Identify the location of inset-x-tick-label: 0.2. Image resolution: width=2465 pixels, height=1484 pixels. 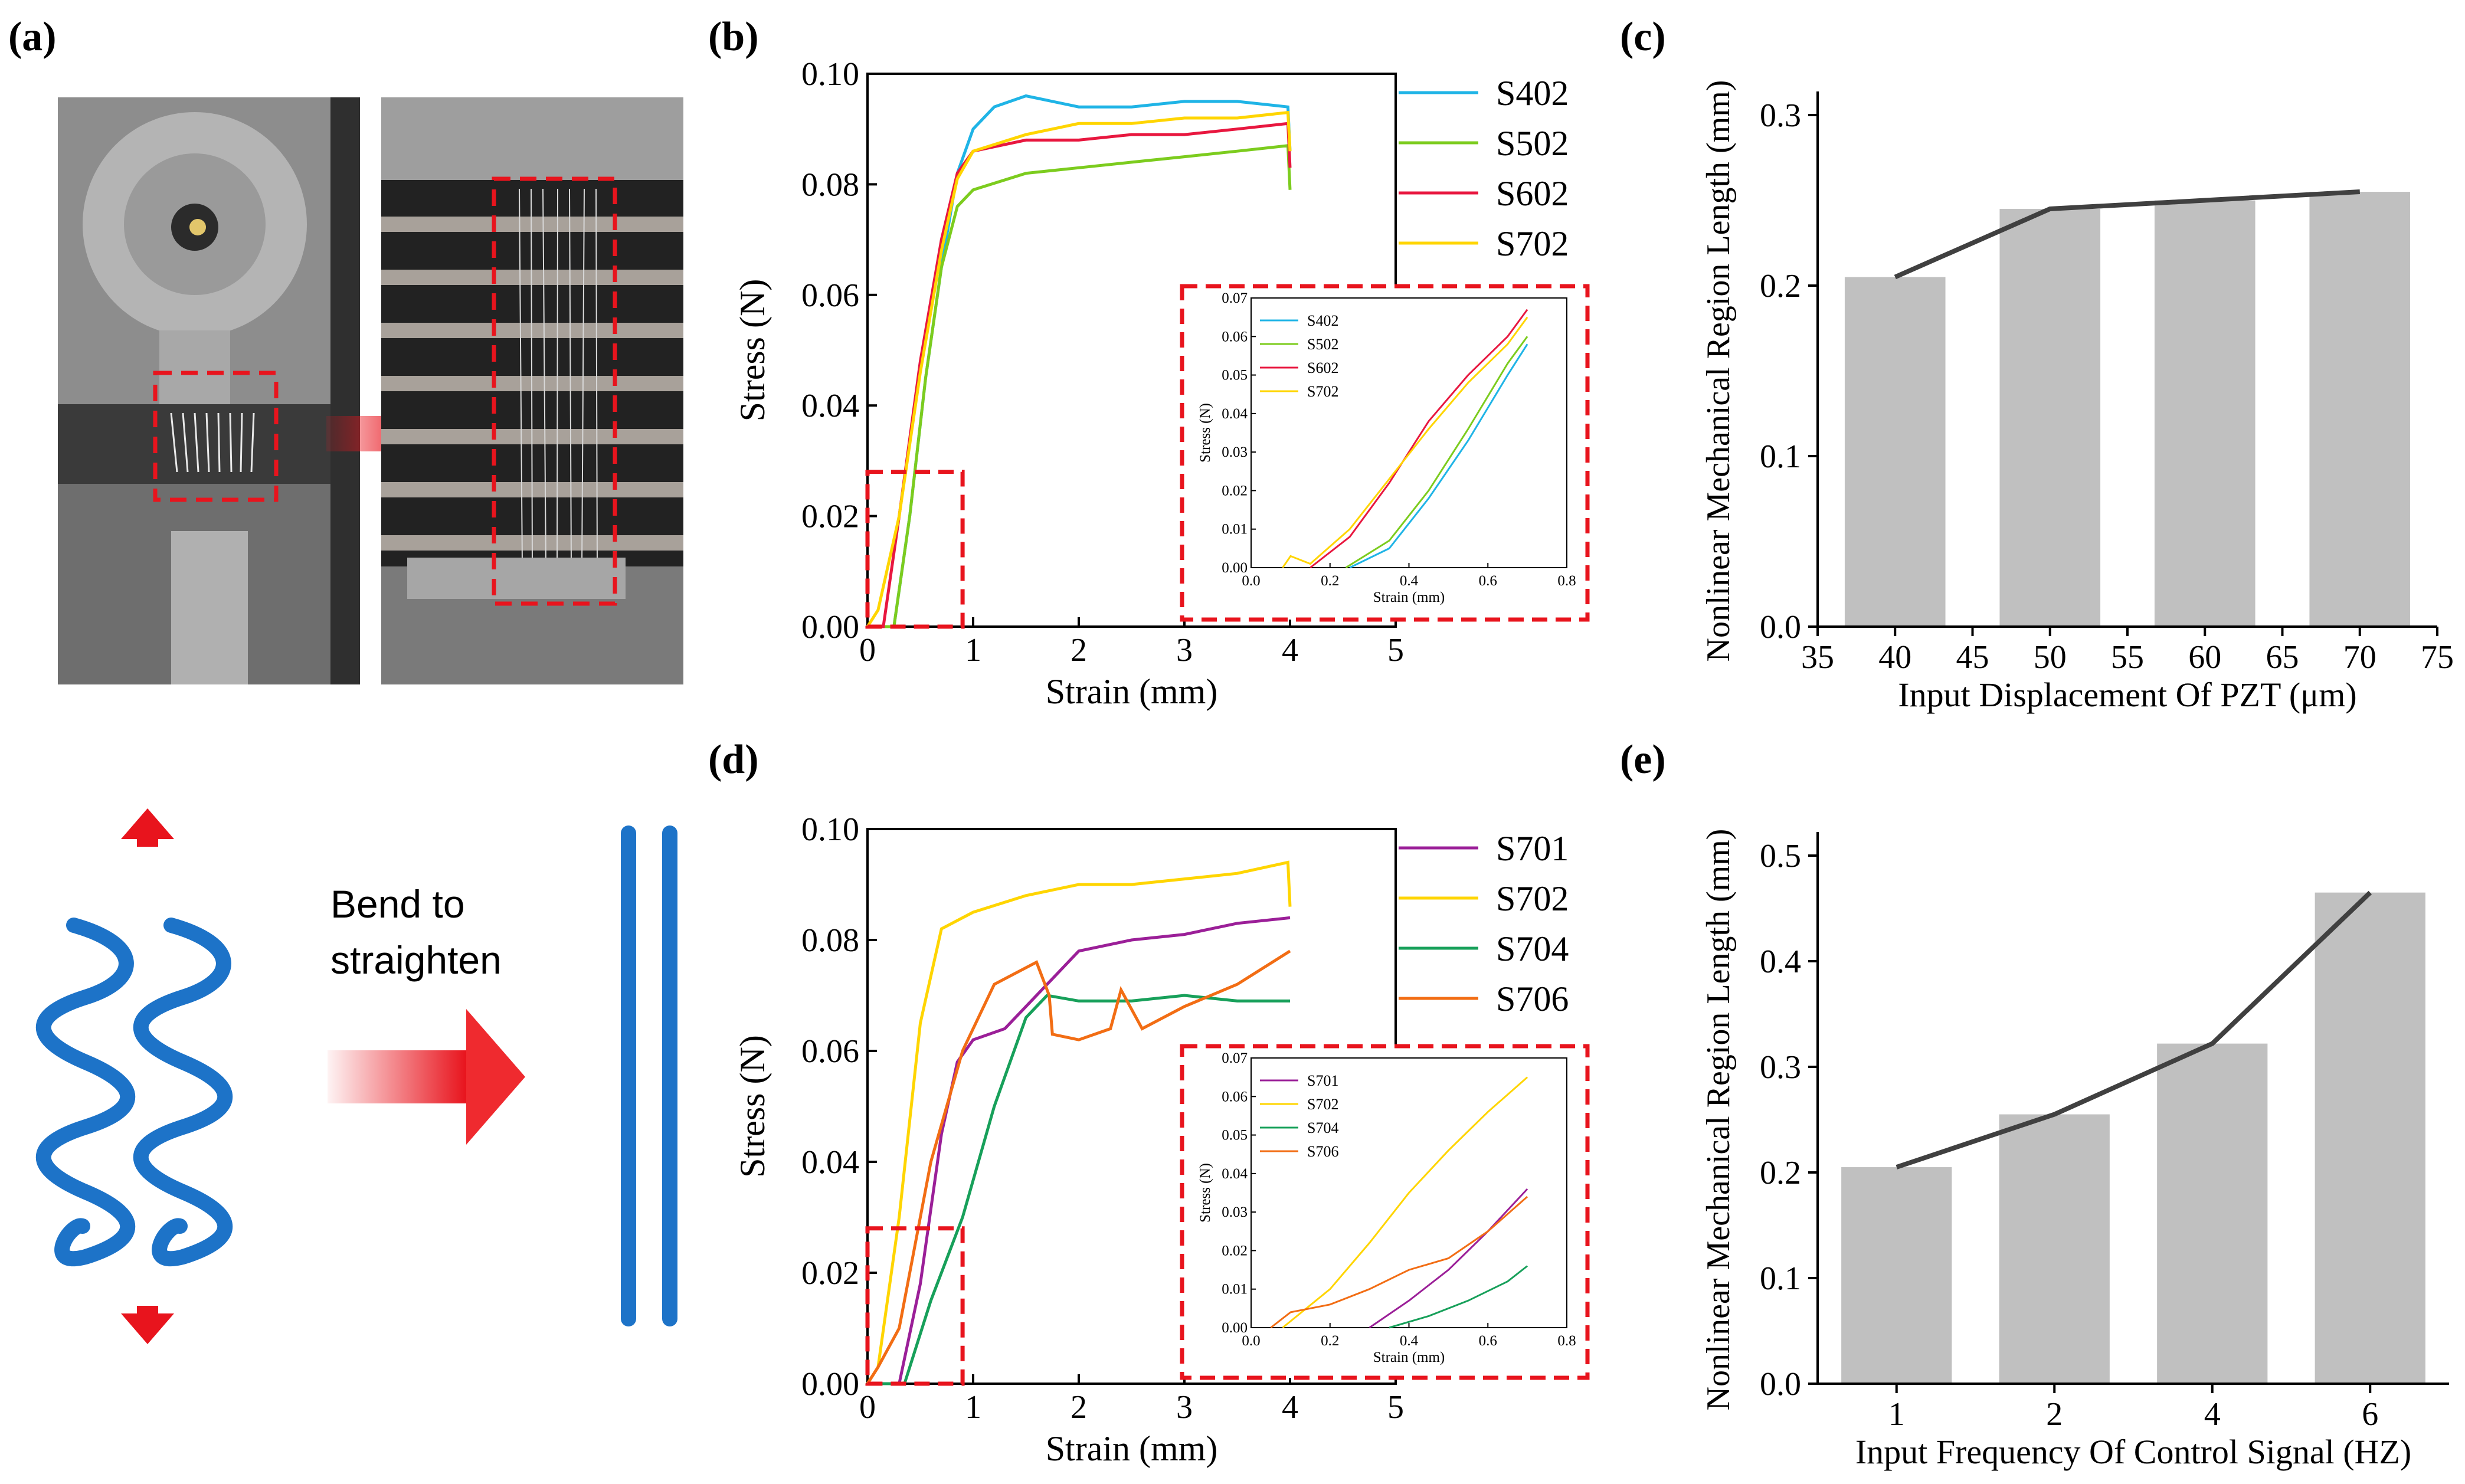
(1330, 1341).